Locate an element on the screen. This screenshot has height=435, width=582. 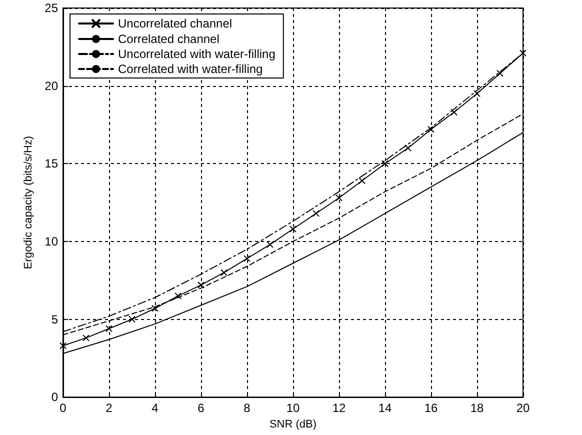
x-tick-label: 2 is located at coordinates (109, 408).